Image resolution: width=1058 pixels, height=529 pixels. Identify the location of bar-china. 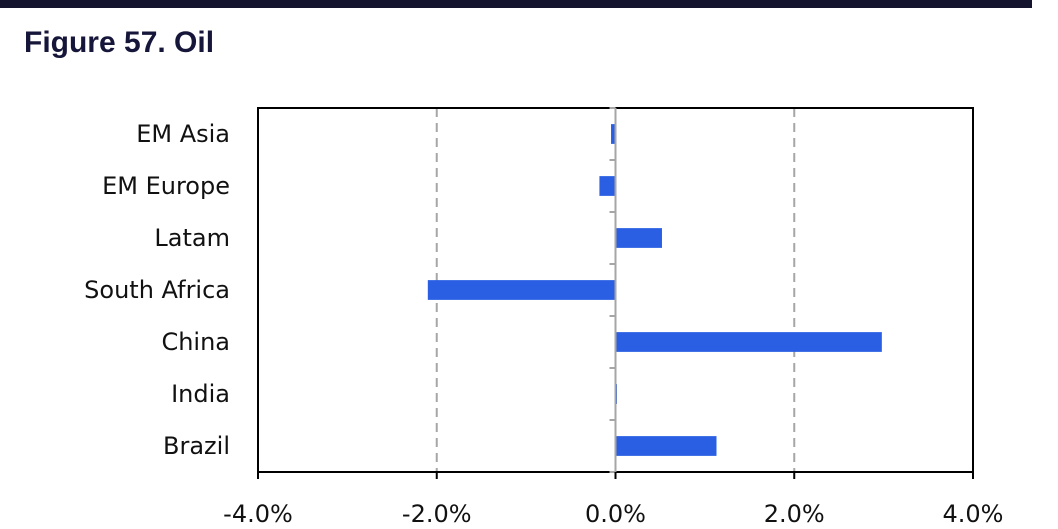
(748, 342).